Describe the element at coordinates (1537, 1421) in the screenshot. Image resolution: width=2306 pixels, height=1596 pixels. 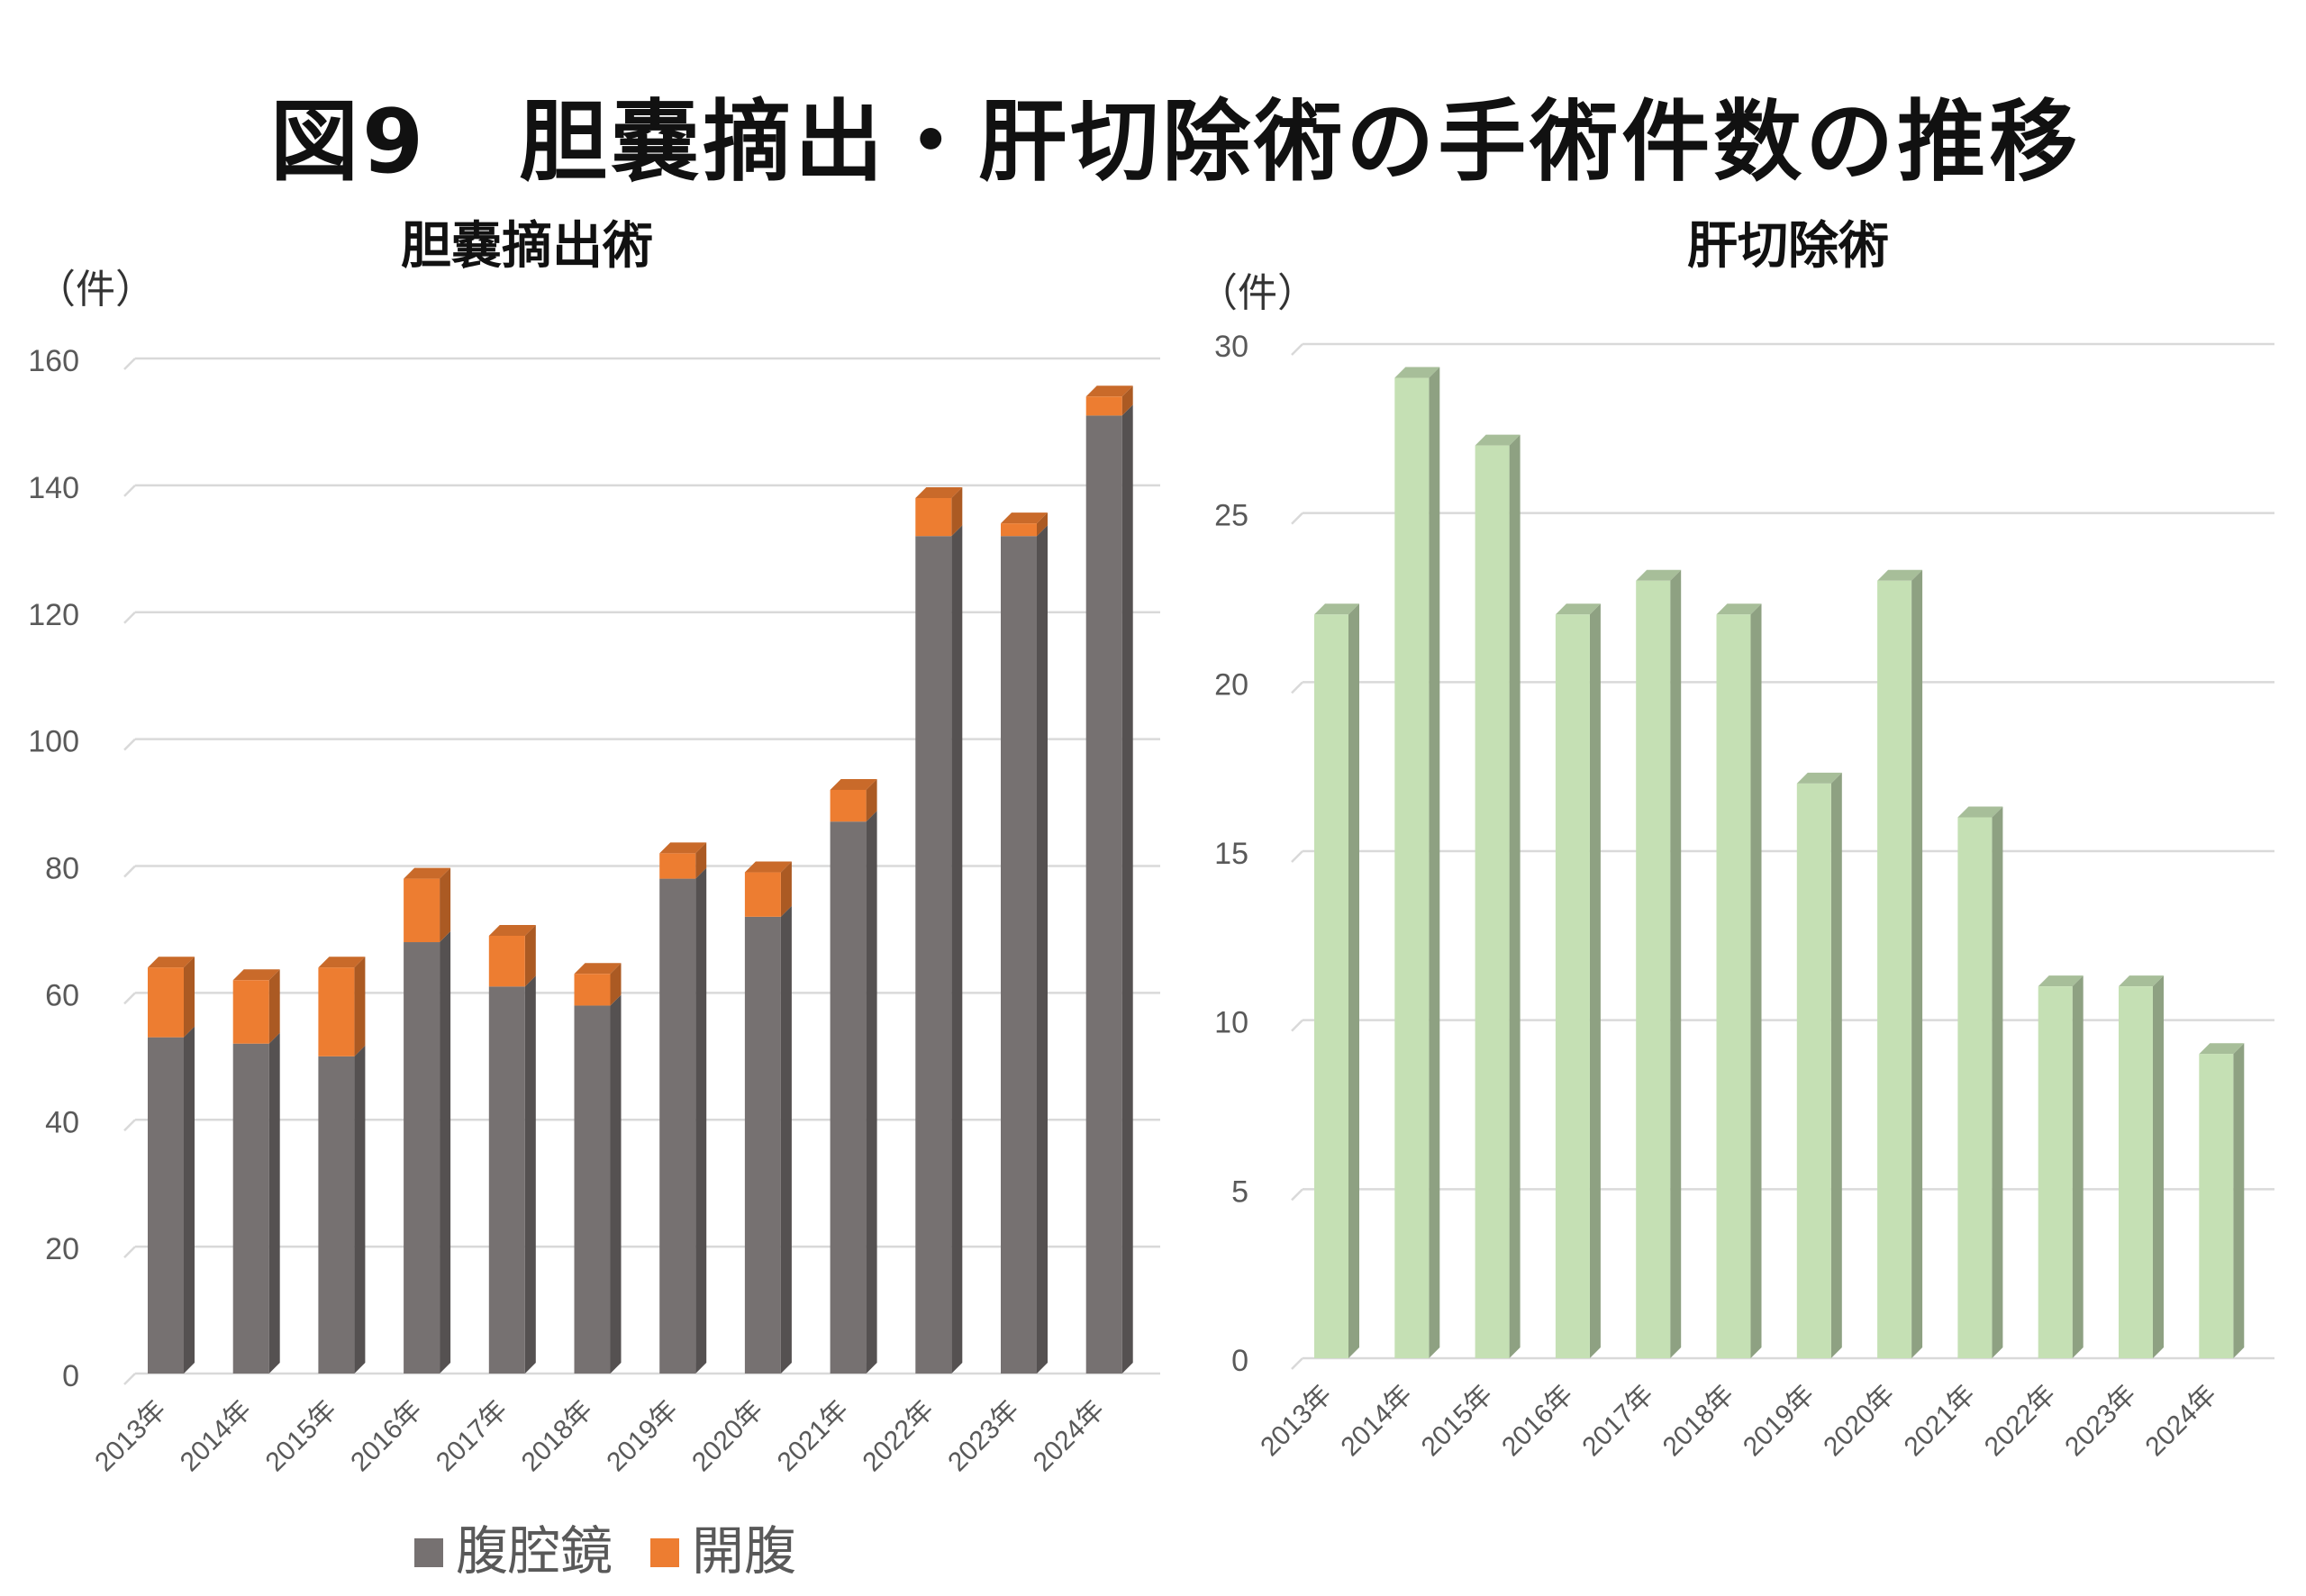
I see `chart-1-x-tick: 2016年` at that location.